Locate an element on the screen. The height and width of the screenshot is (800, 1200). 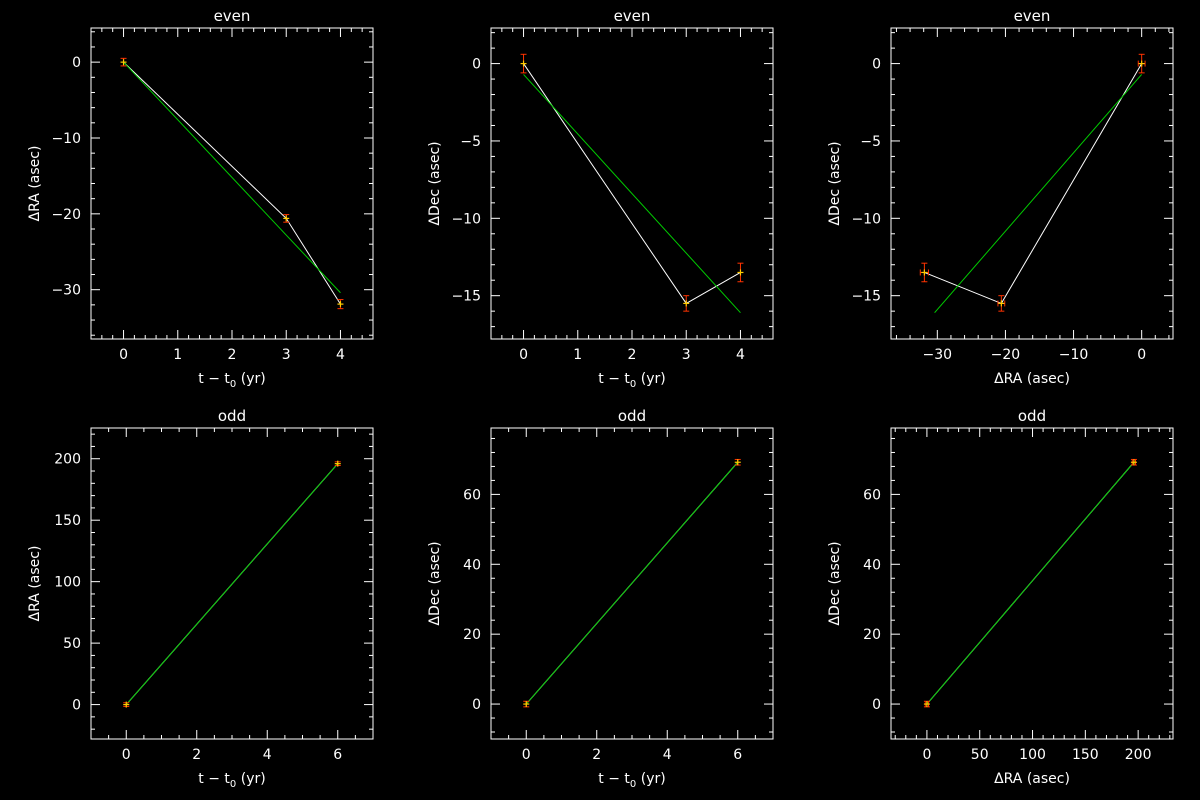
x-tick-label: 200 is located at coordinates (1138, 755).